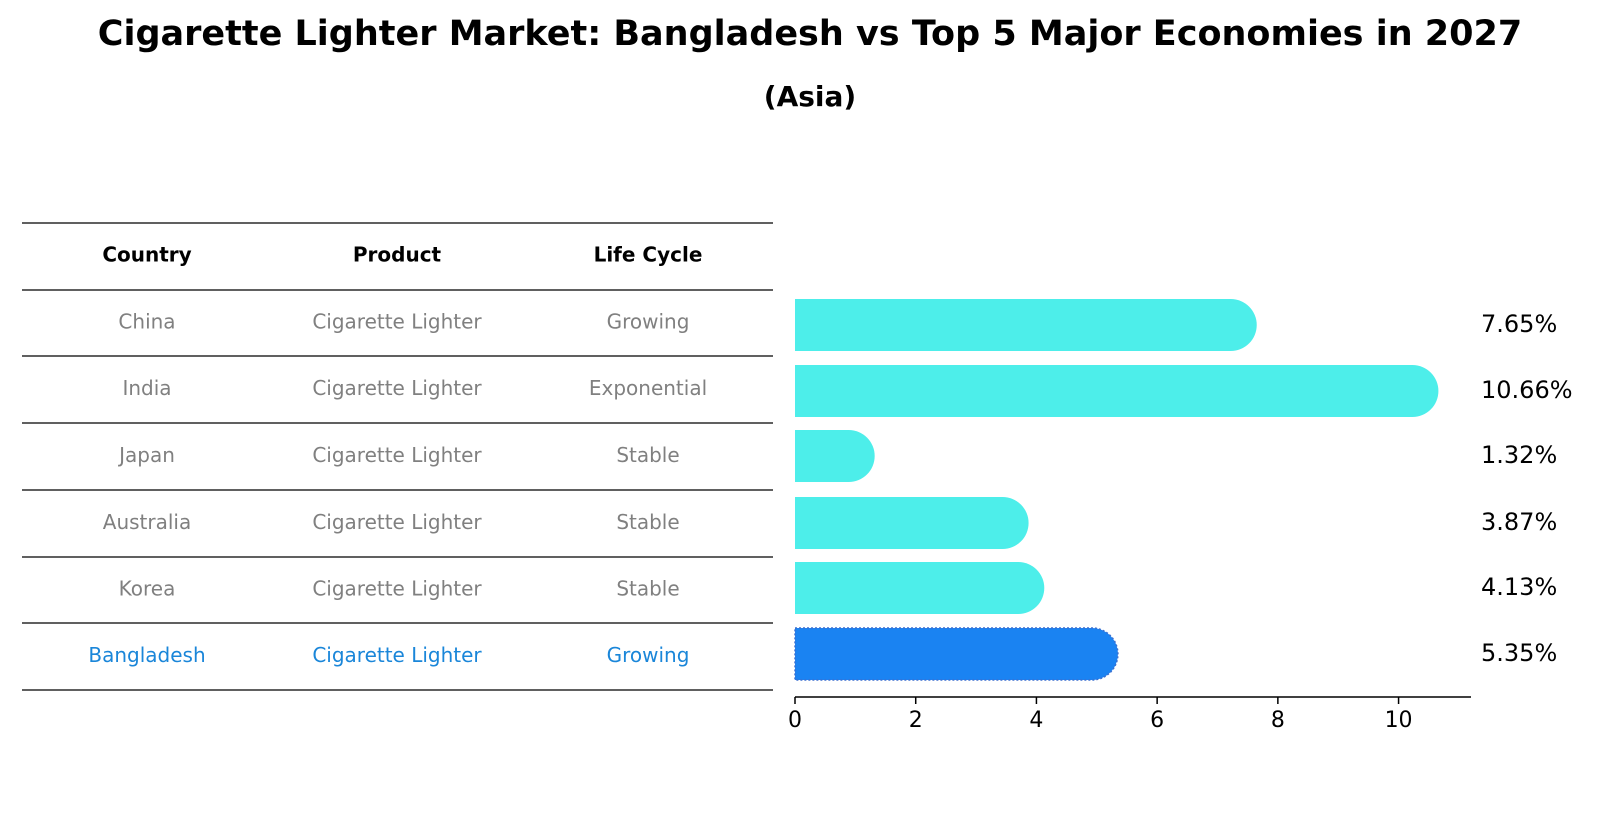 The height and width of the screenshot is (823, 1620). Describe the element at coordinates (1519, 653) in the screenshot. I see `value-label: 5.35%` at that location.